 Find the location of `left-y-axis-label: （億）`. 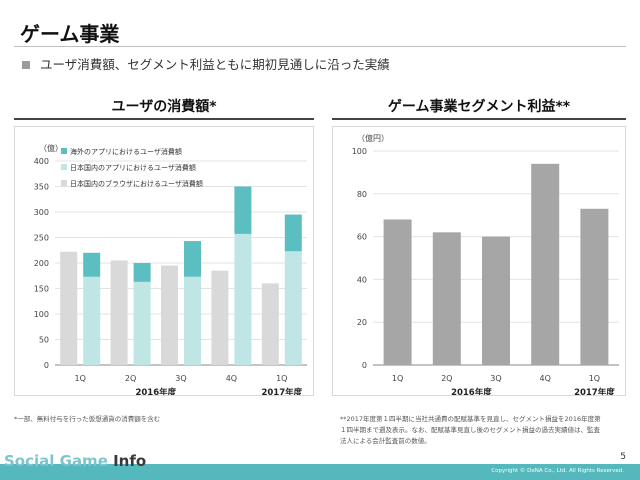

left-y-axis-label: （億） is located at coordinates (51, 148).